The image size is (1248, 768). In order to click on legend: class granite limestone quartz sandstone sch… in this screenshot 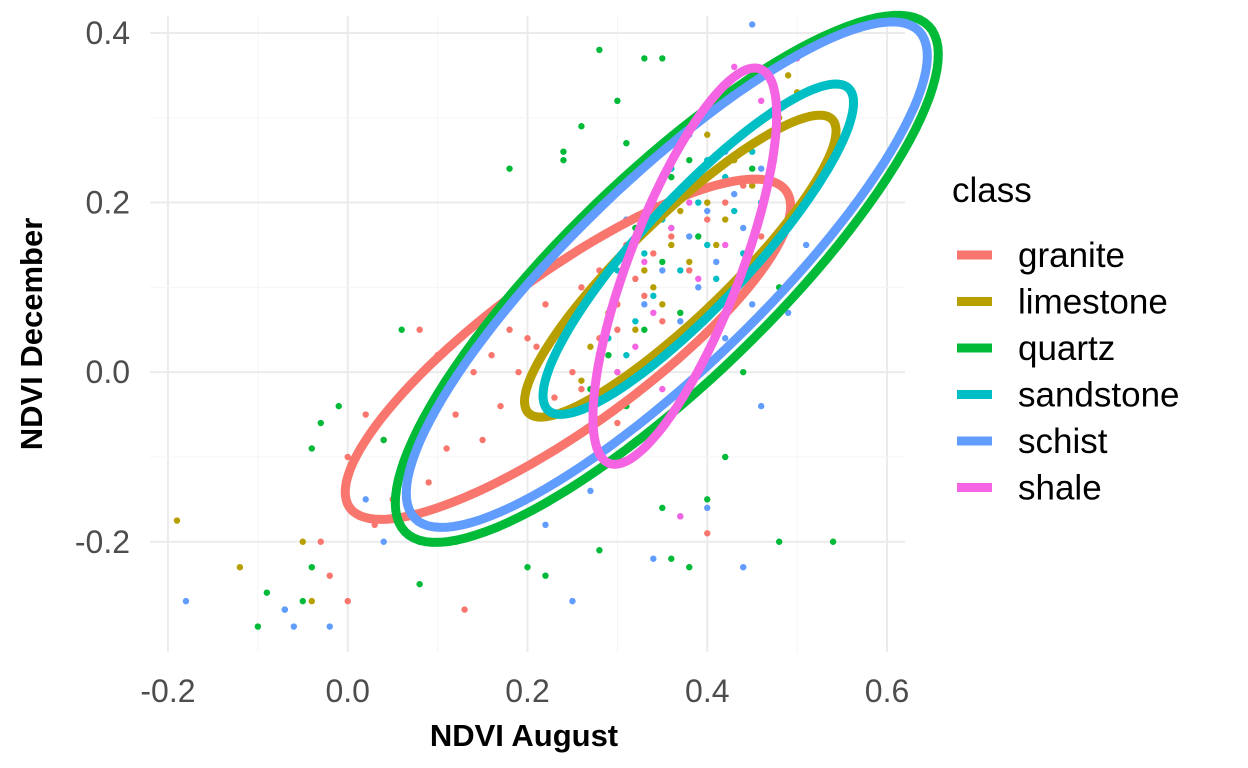, I will do `click(1066, 339)`.